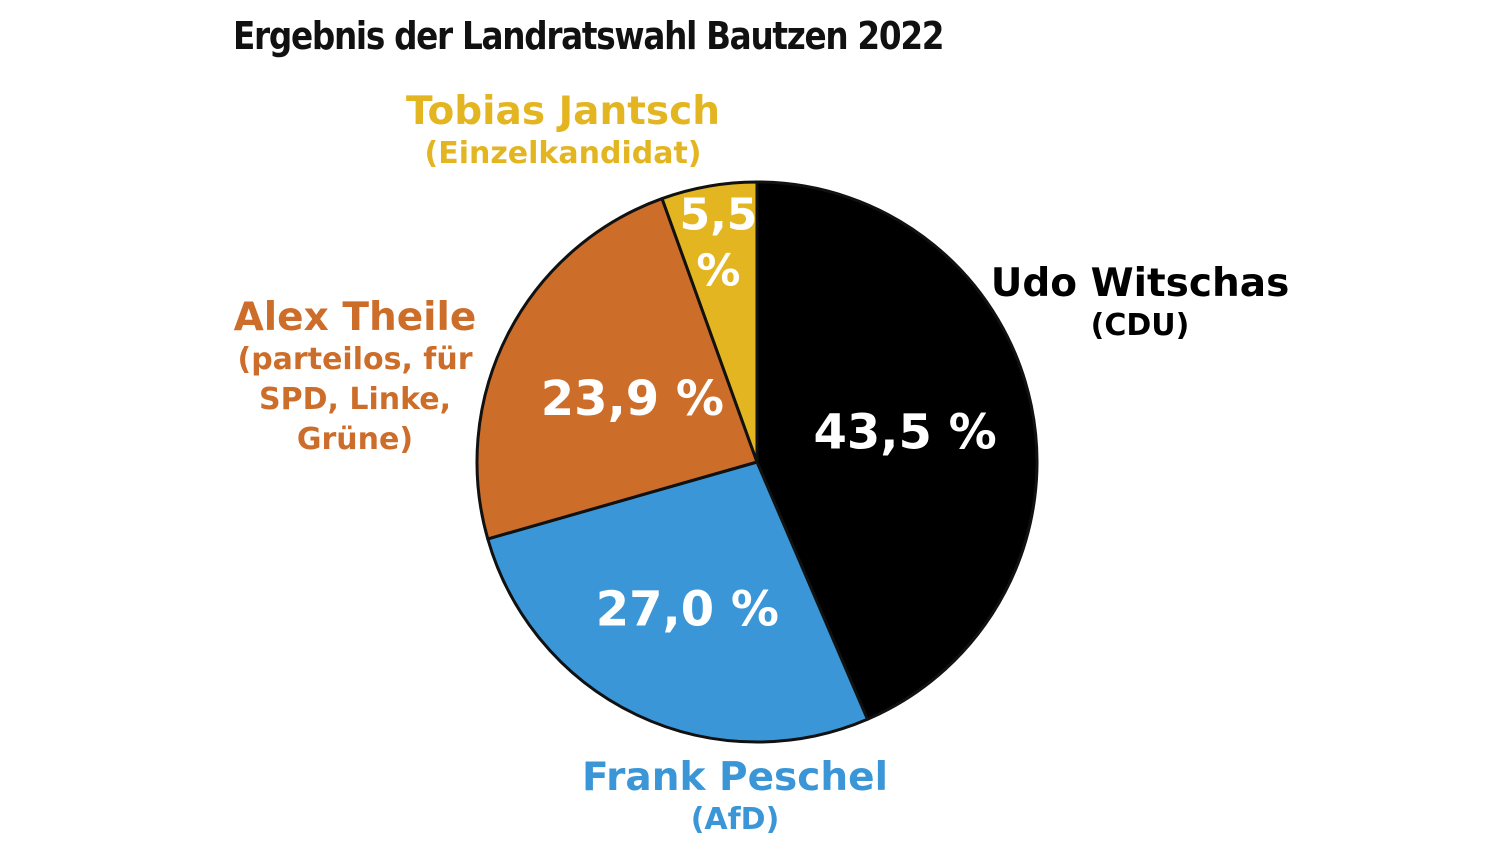 The image size is (1500, 844). Describe the element at coordinates (1140, 325) in the screenshot. I see `candidate-party: (CDU)` at that location.